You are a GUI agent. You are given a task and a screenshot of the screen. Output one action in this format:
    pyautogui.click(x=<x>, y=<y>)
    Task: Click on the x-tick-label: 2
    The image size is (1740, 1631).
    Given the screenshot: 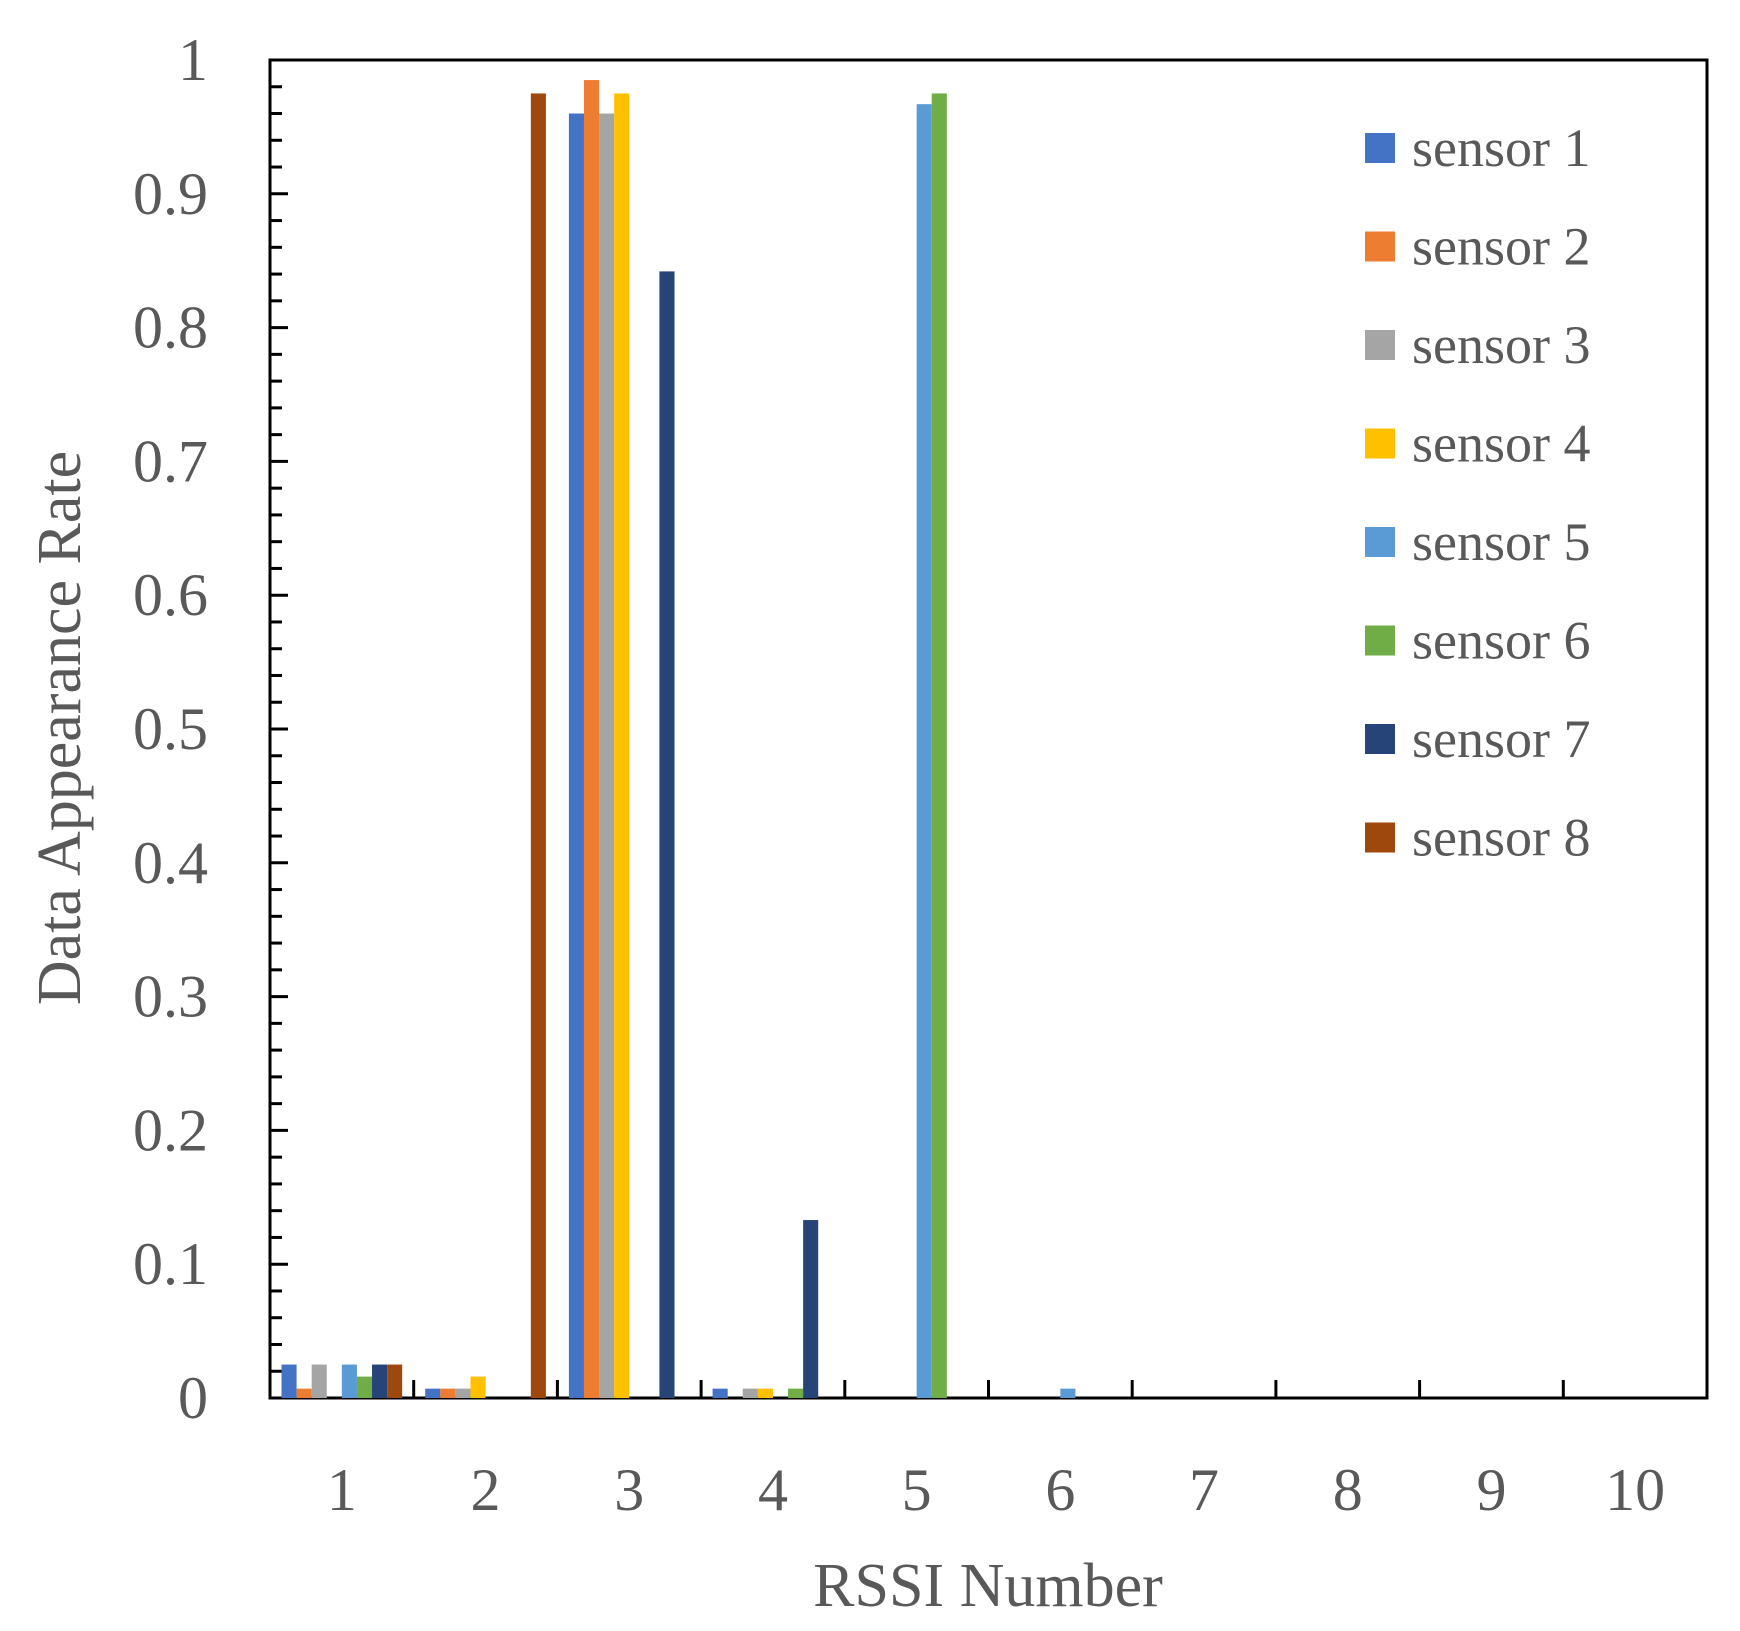 What is the action you would take?
    pyautogui.click(x=486, y=1490)
    